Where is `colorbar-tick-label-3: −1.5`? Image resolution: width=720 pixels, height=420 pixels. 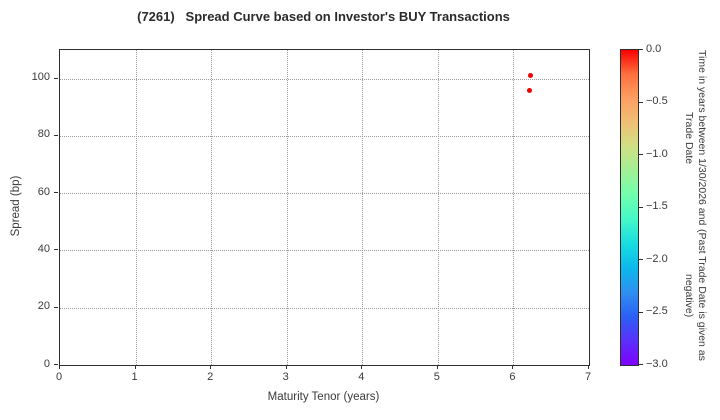
colorbar-tick-label-3: −1.5 is located at coordinates (657, 206).